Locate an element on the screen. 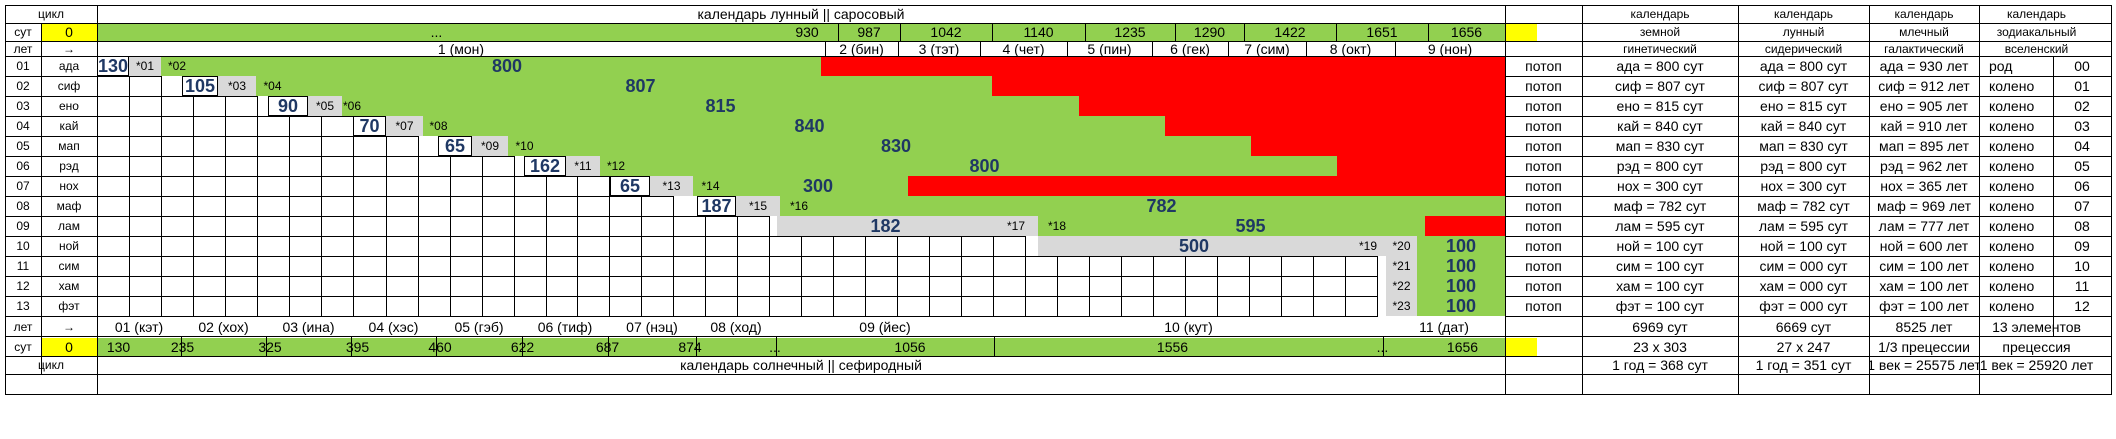 This screenshot has height=439, width=2116. month-header: 1 (мон) is located at coordinates (461, 48).